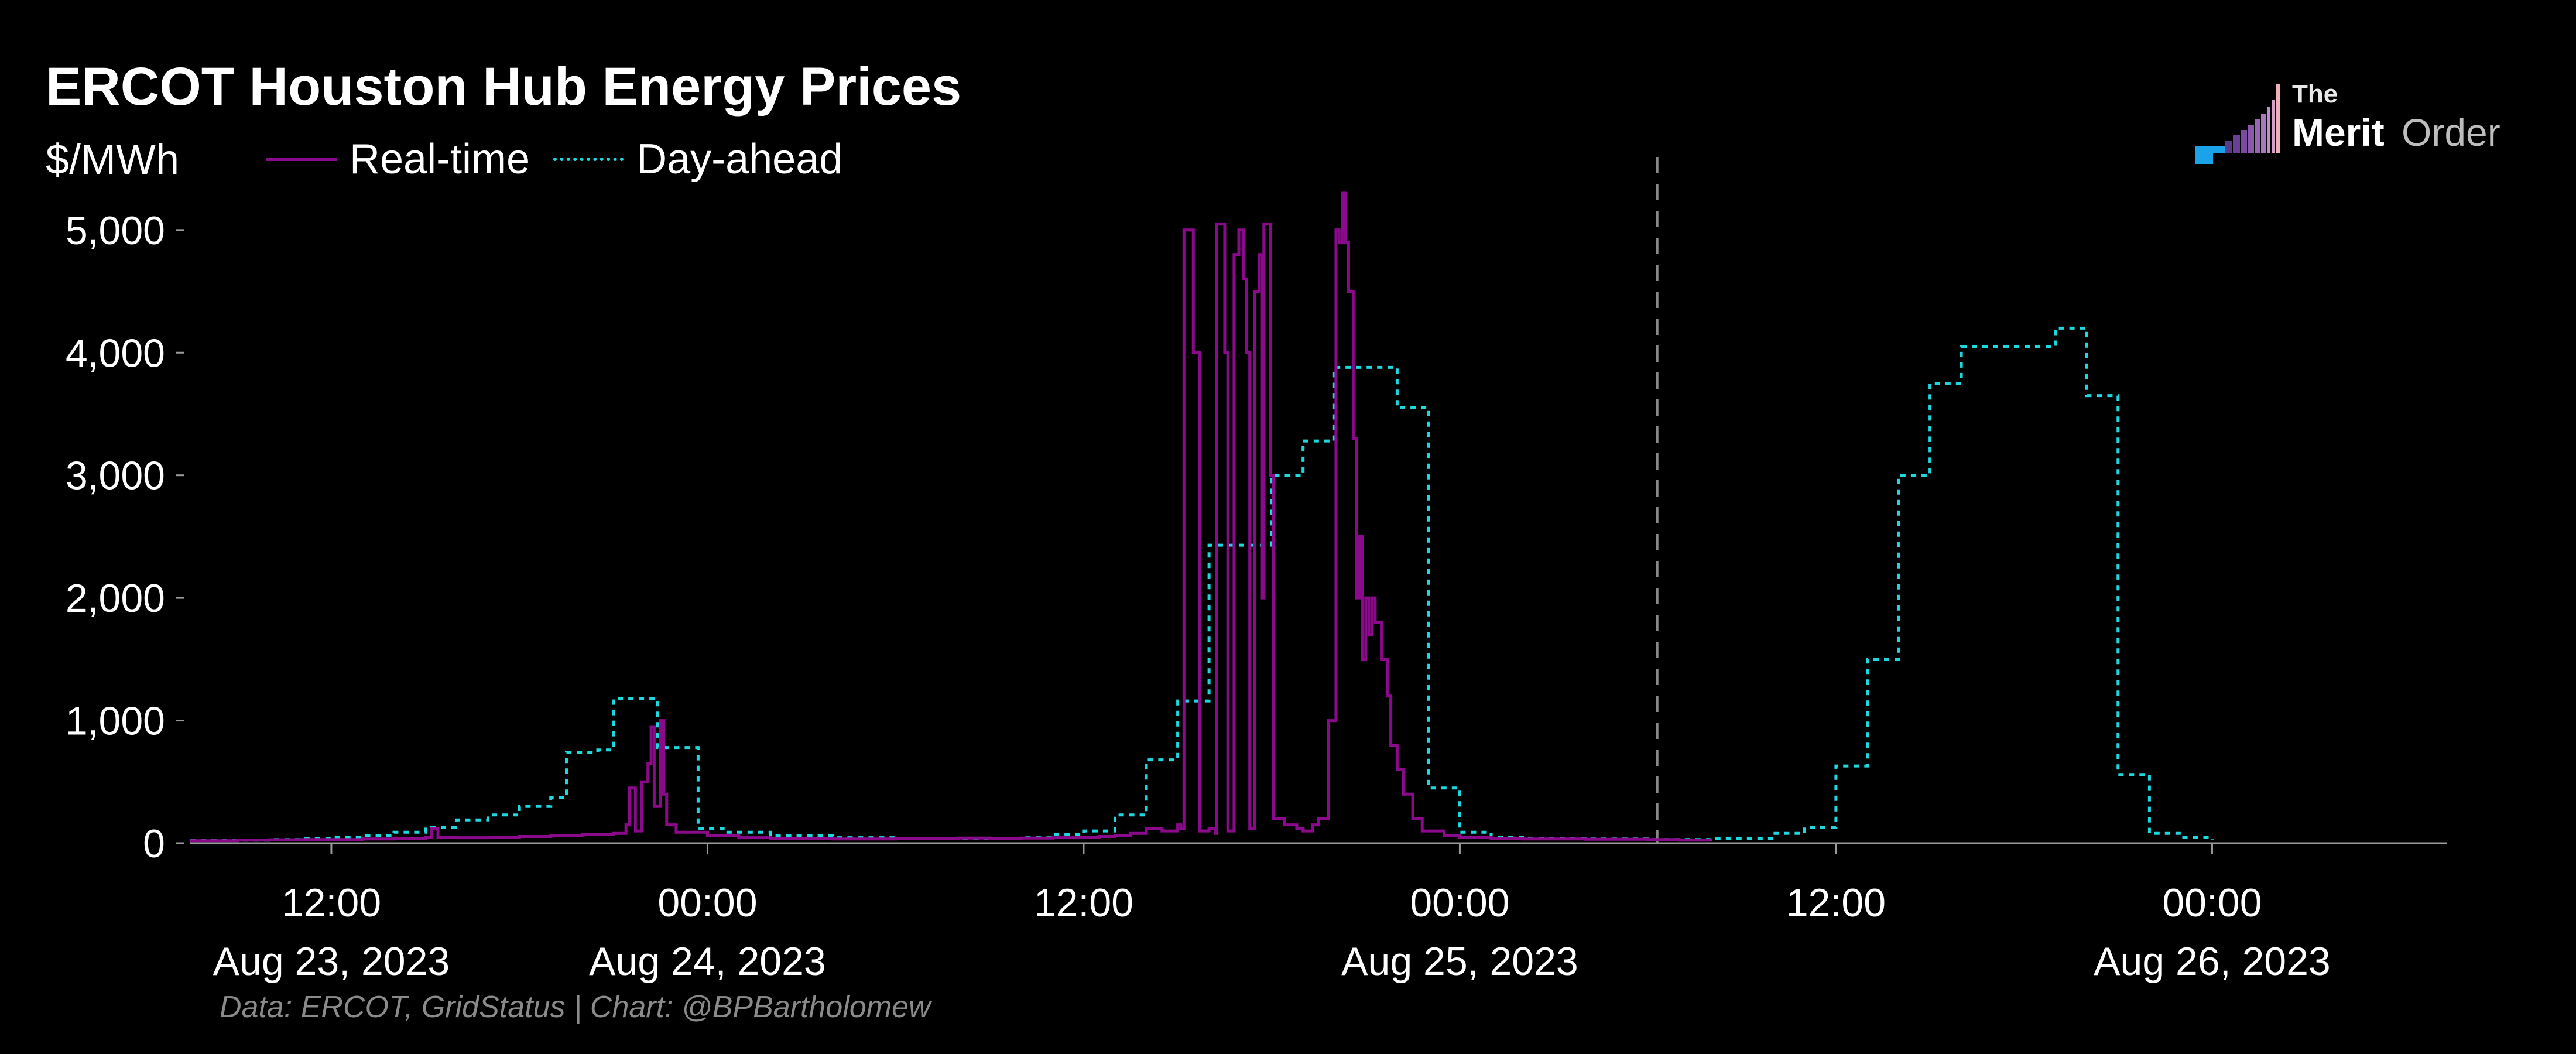 This screenshot has width=2576, height=1054. What do you see at coordinates (504, 87) in the screenshot?
I see `chart-title: ERCOT Houston Hub Energy Prices` at bounding box center [504, 87].